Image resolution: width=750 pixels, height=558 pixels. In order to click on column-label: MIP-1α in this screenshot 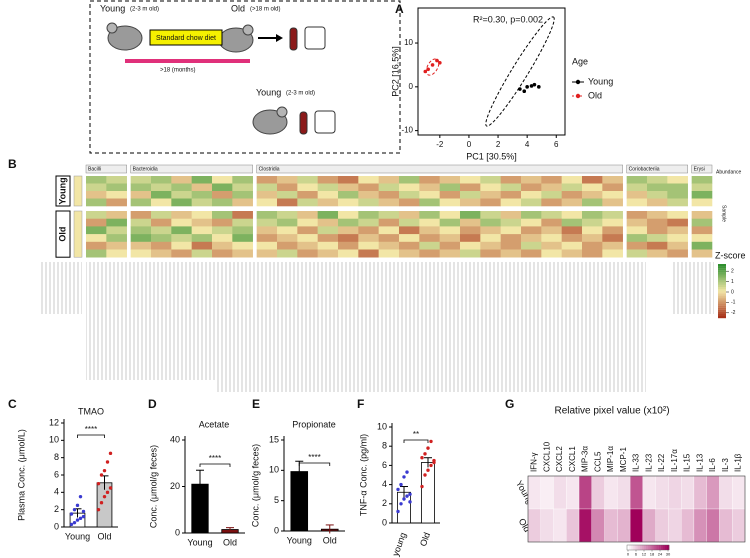, I will do `click(610, 459)`.